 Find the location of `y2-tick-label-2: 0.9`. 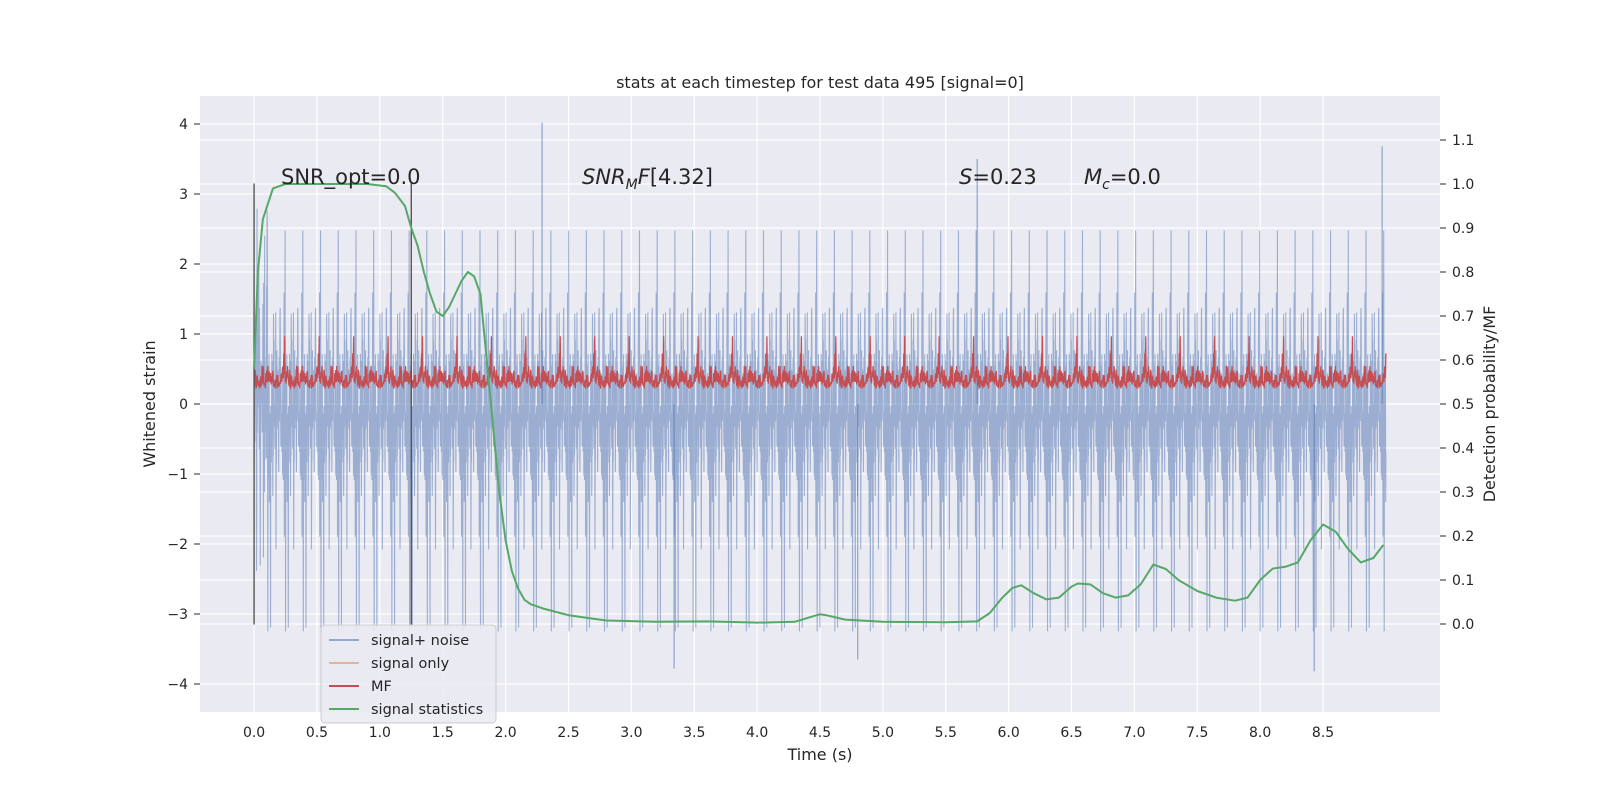

y2-tick-label-2: 0.9 is located at coordinates (1463, 229).